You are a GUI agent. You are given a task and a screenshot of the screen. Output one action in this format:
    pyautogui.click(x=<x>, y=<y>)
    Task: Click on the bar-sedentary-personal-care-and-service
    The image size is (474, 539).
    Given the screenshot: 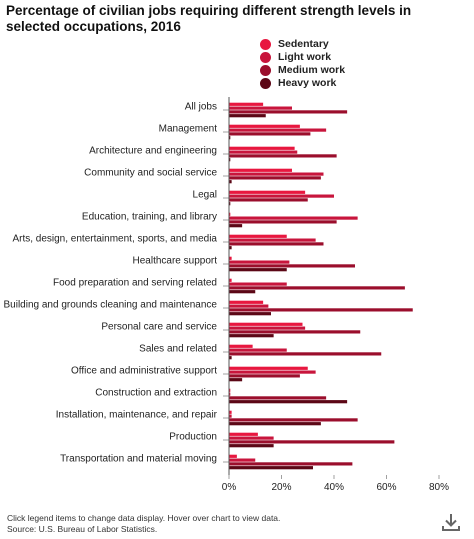 What is the action you would take?
    pyautogui.click(x=266, y=324)
    